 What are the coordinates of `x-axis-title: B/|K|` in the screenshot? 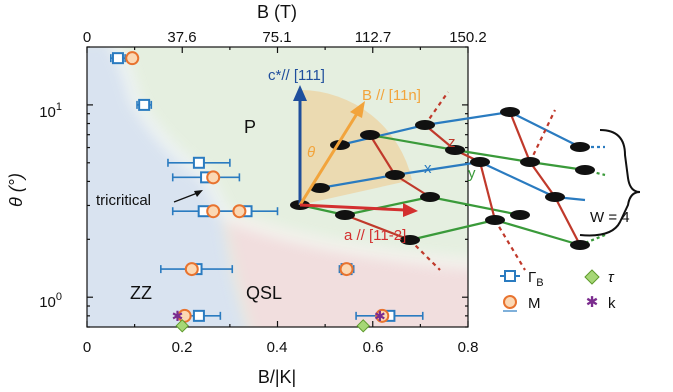 It's located at (277, 377).